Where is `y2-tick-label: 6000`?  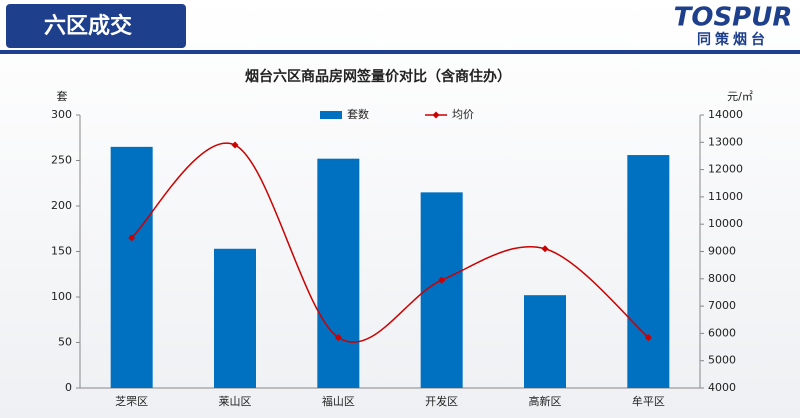
y2-tick-label: 6000 is located at coordinates (722, 332).